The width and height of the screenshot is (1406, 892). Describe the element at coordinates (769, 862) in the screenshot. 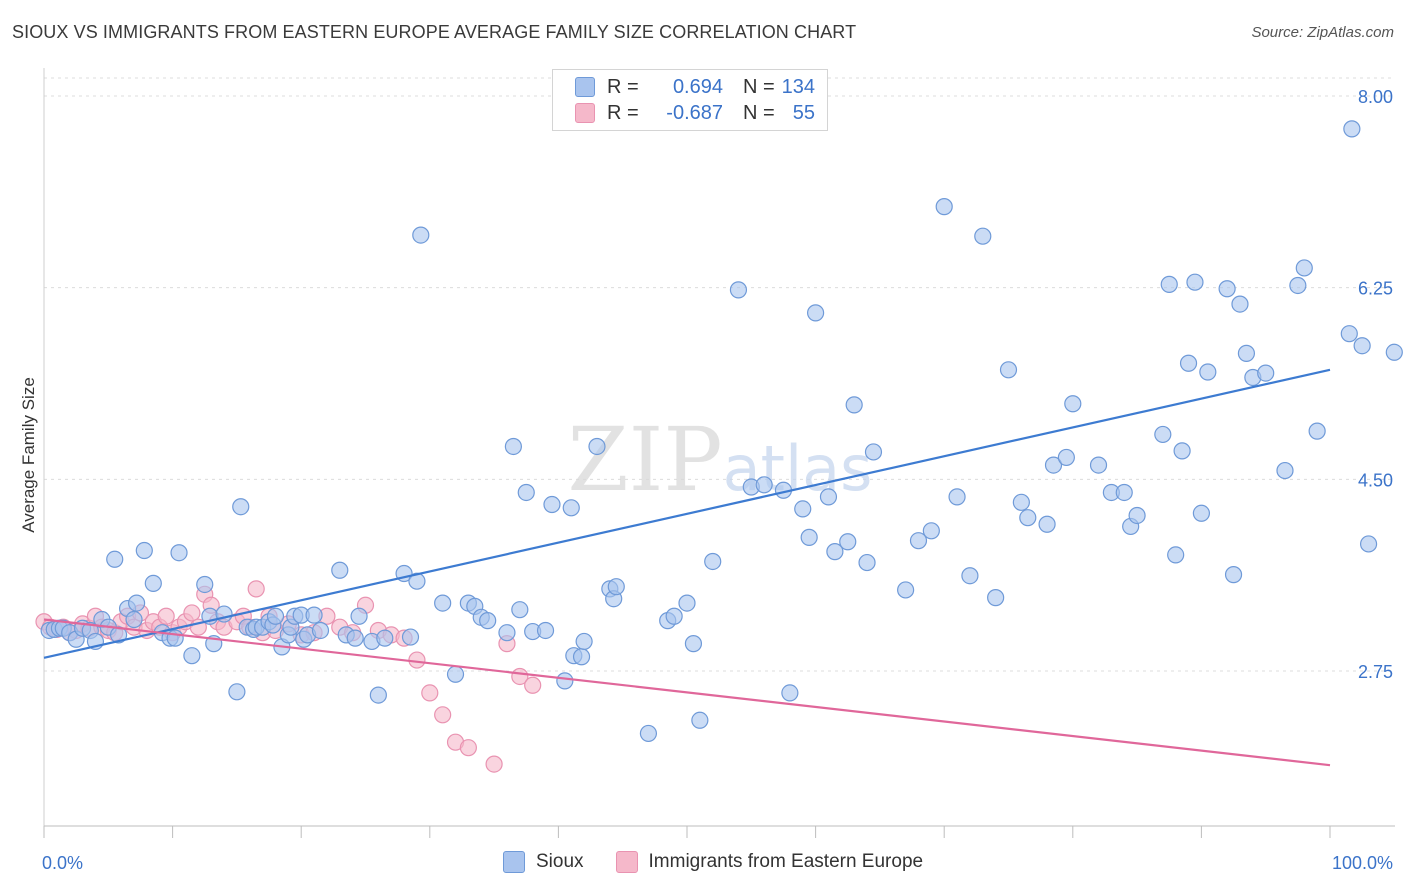

I see `legend-item-eastern-europe: Immigrants from Eastern Europe` at that location.